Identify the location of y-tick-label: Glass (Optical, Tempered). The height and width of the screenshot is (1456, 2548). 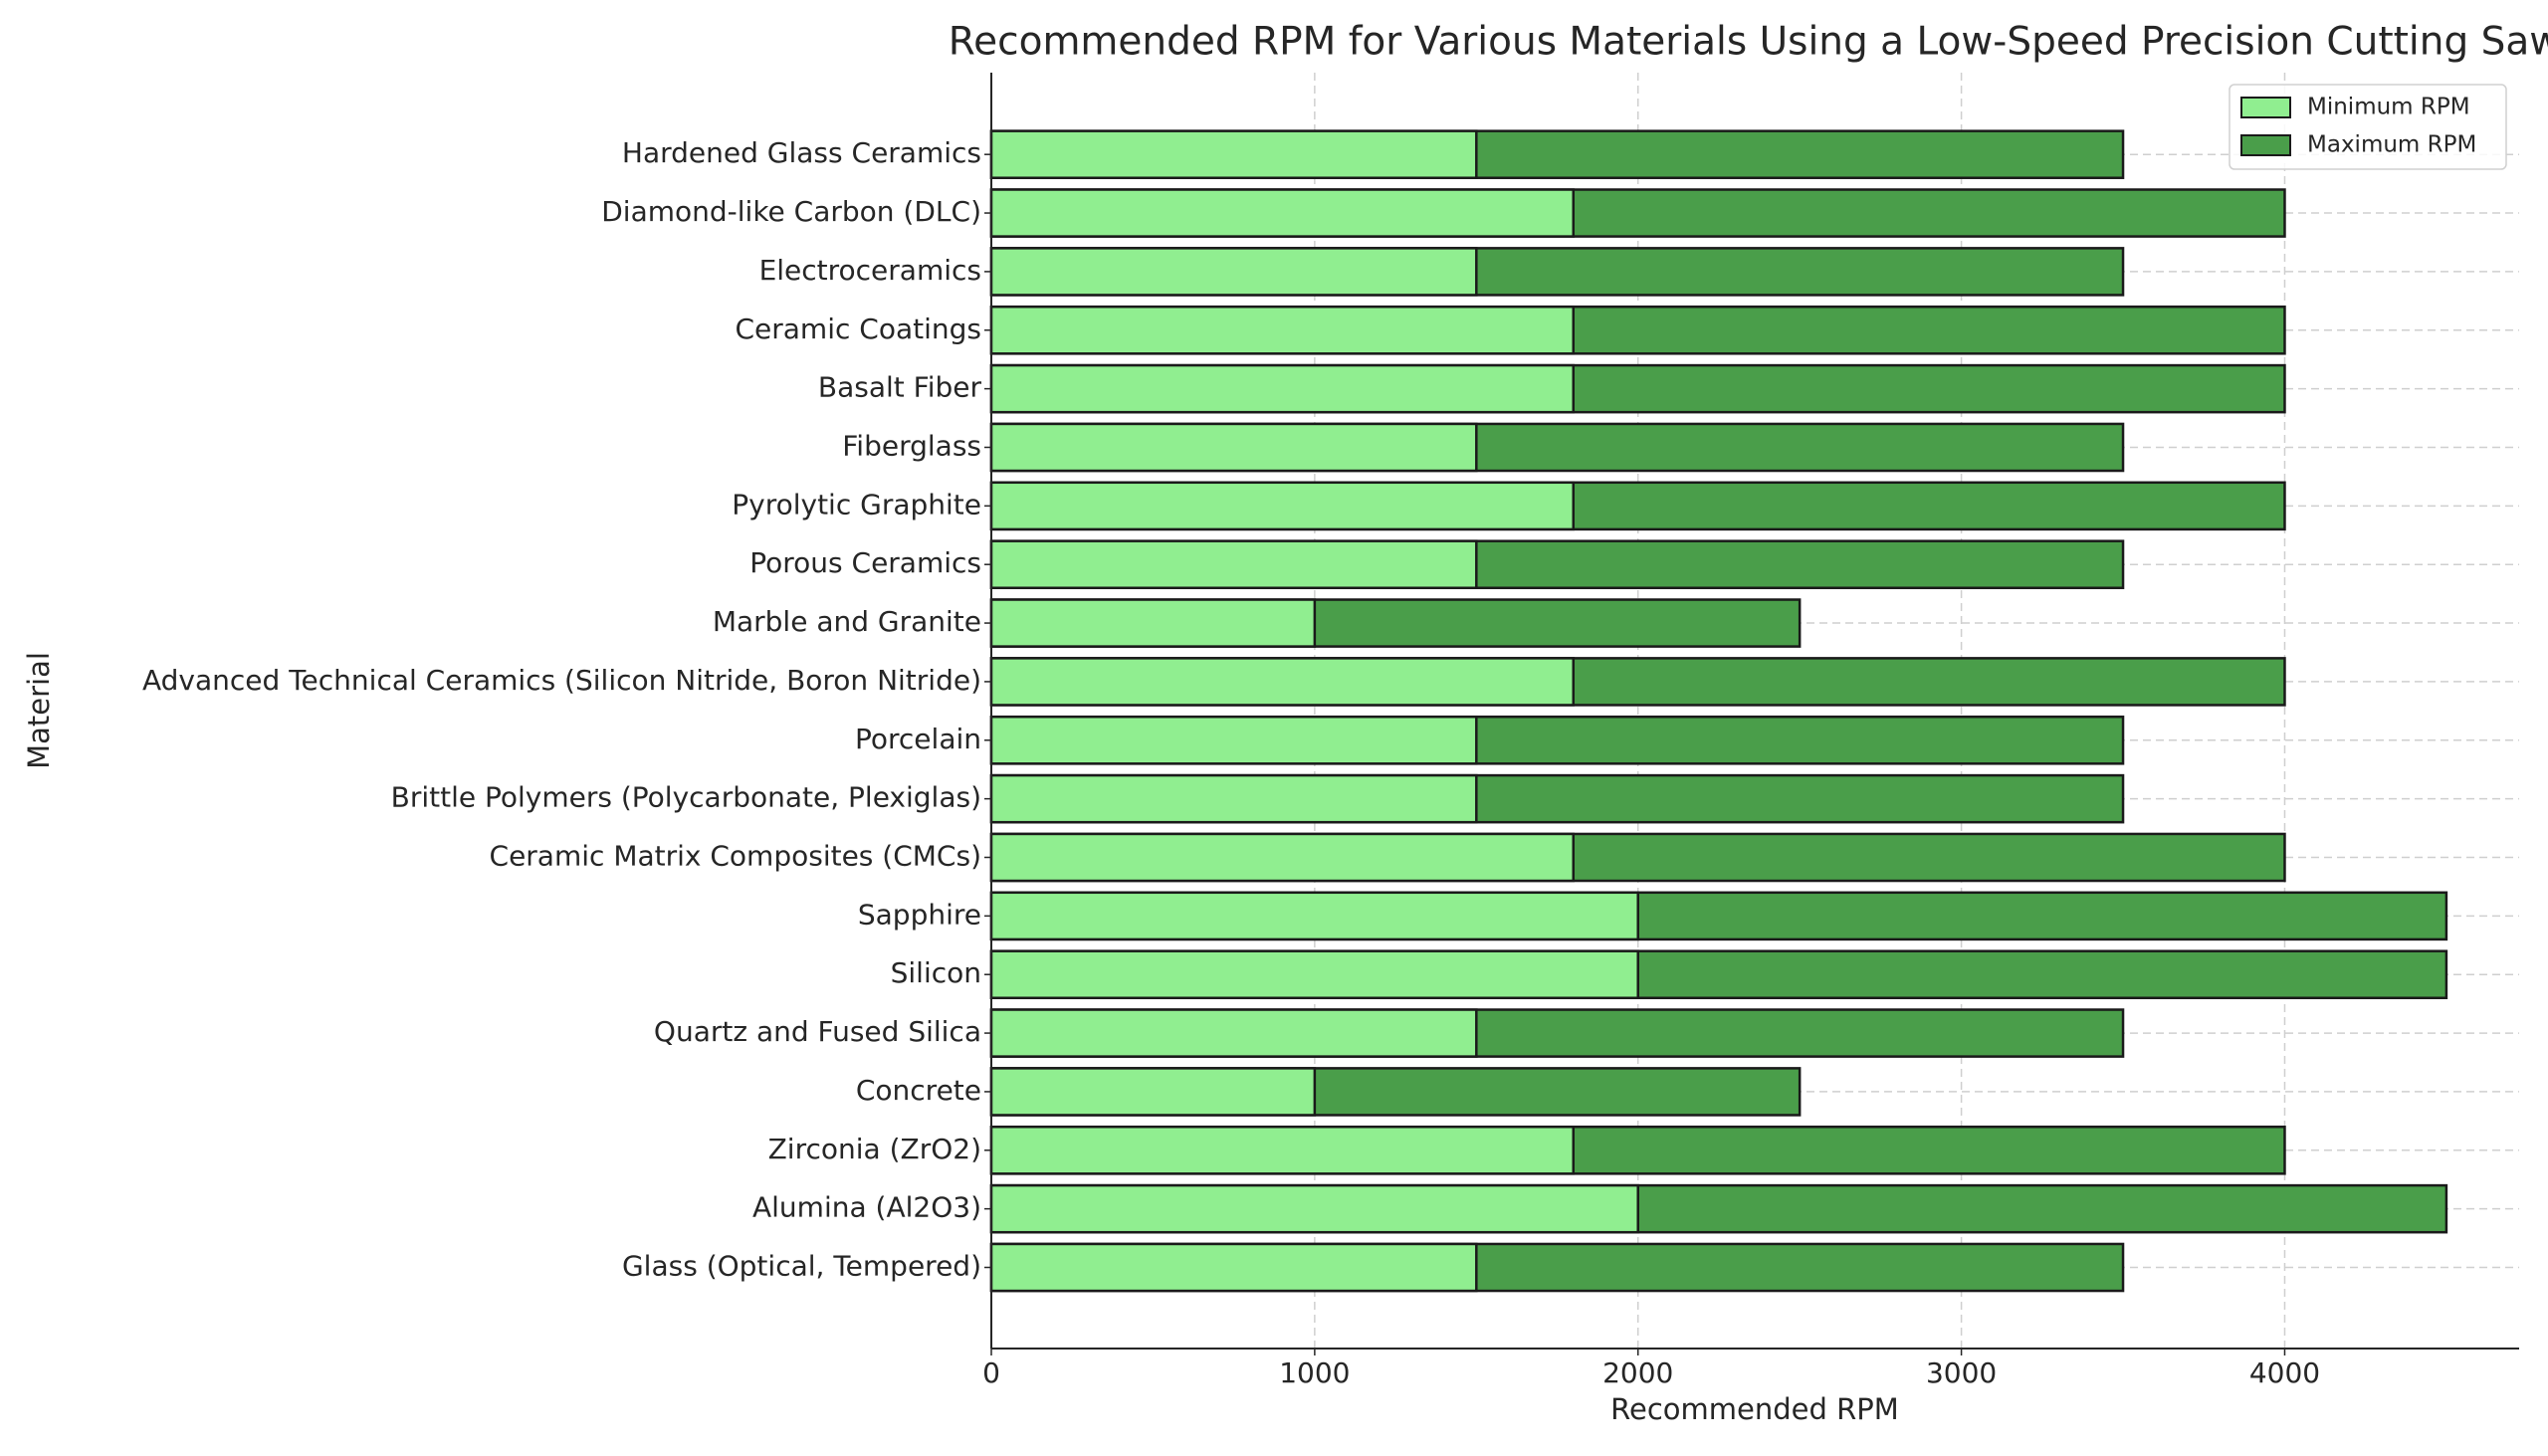
(801, 1266).